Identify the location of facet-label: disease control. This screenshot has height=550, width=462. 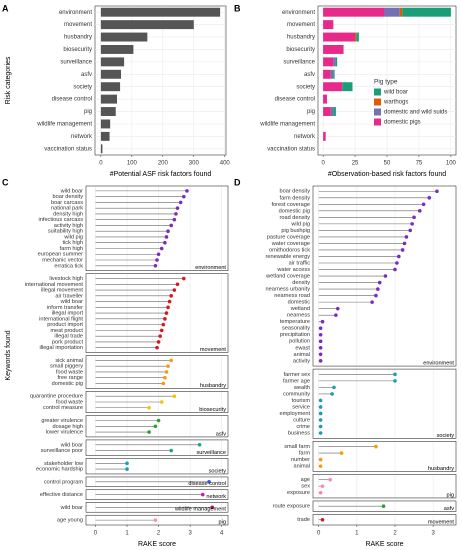
(207, 484).